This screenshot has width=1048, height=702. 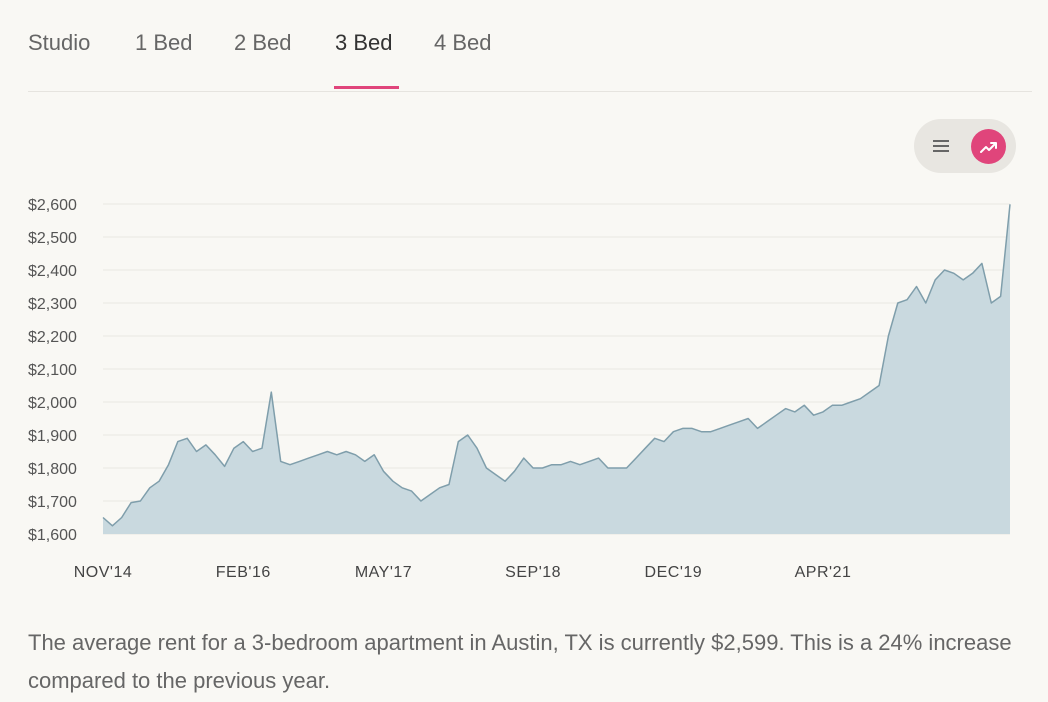 I want to click on trending-up-icon, so click(x=988, y=147).